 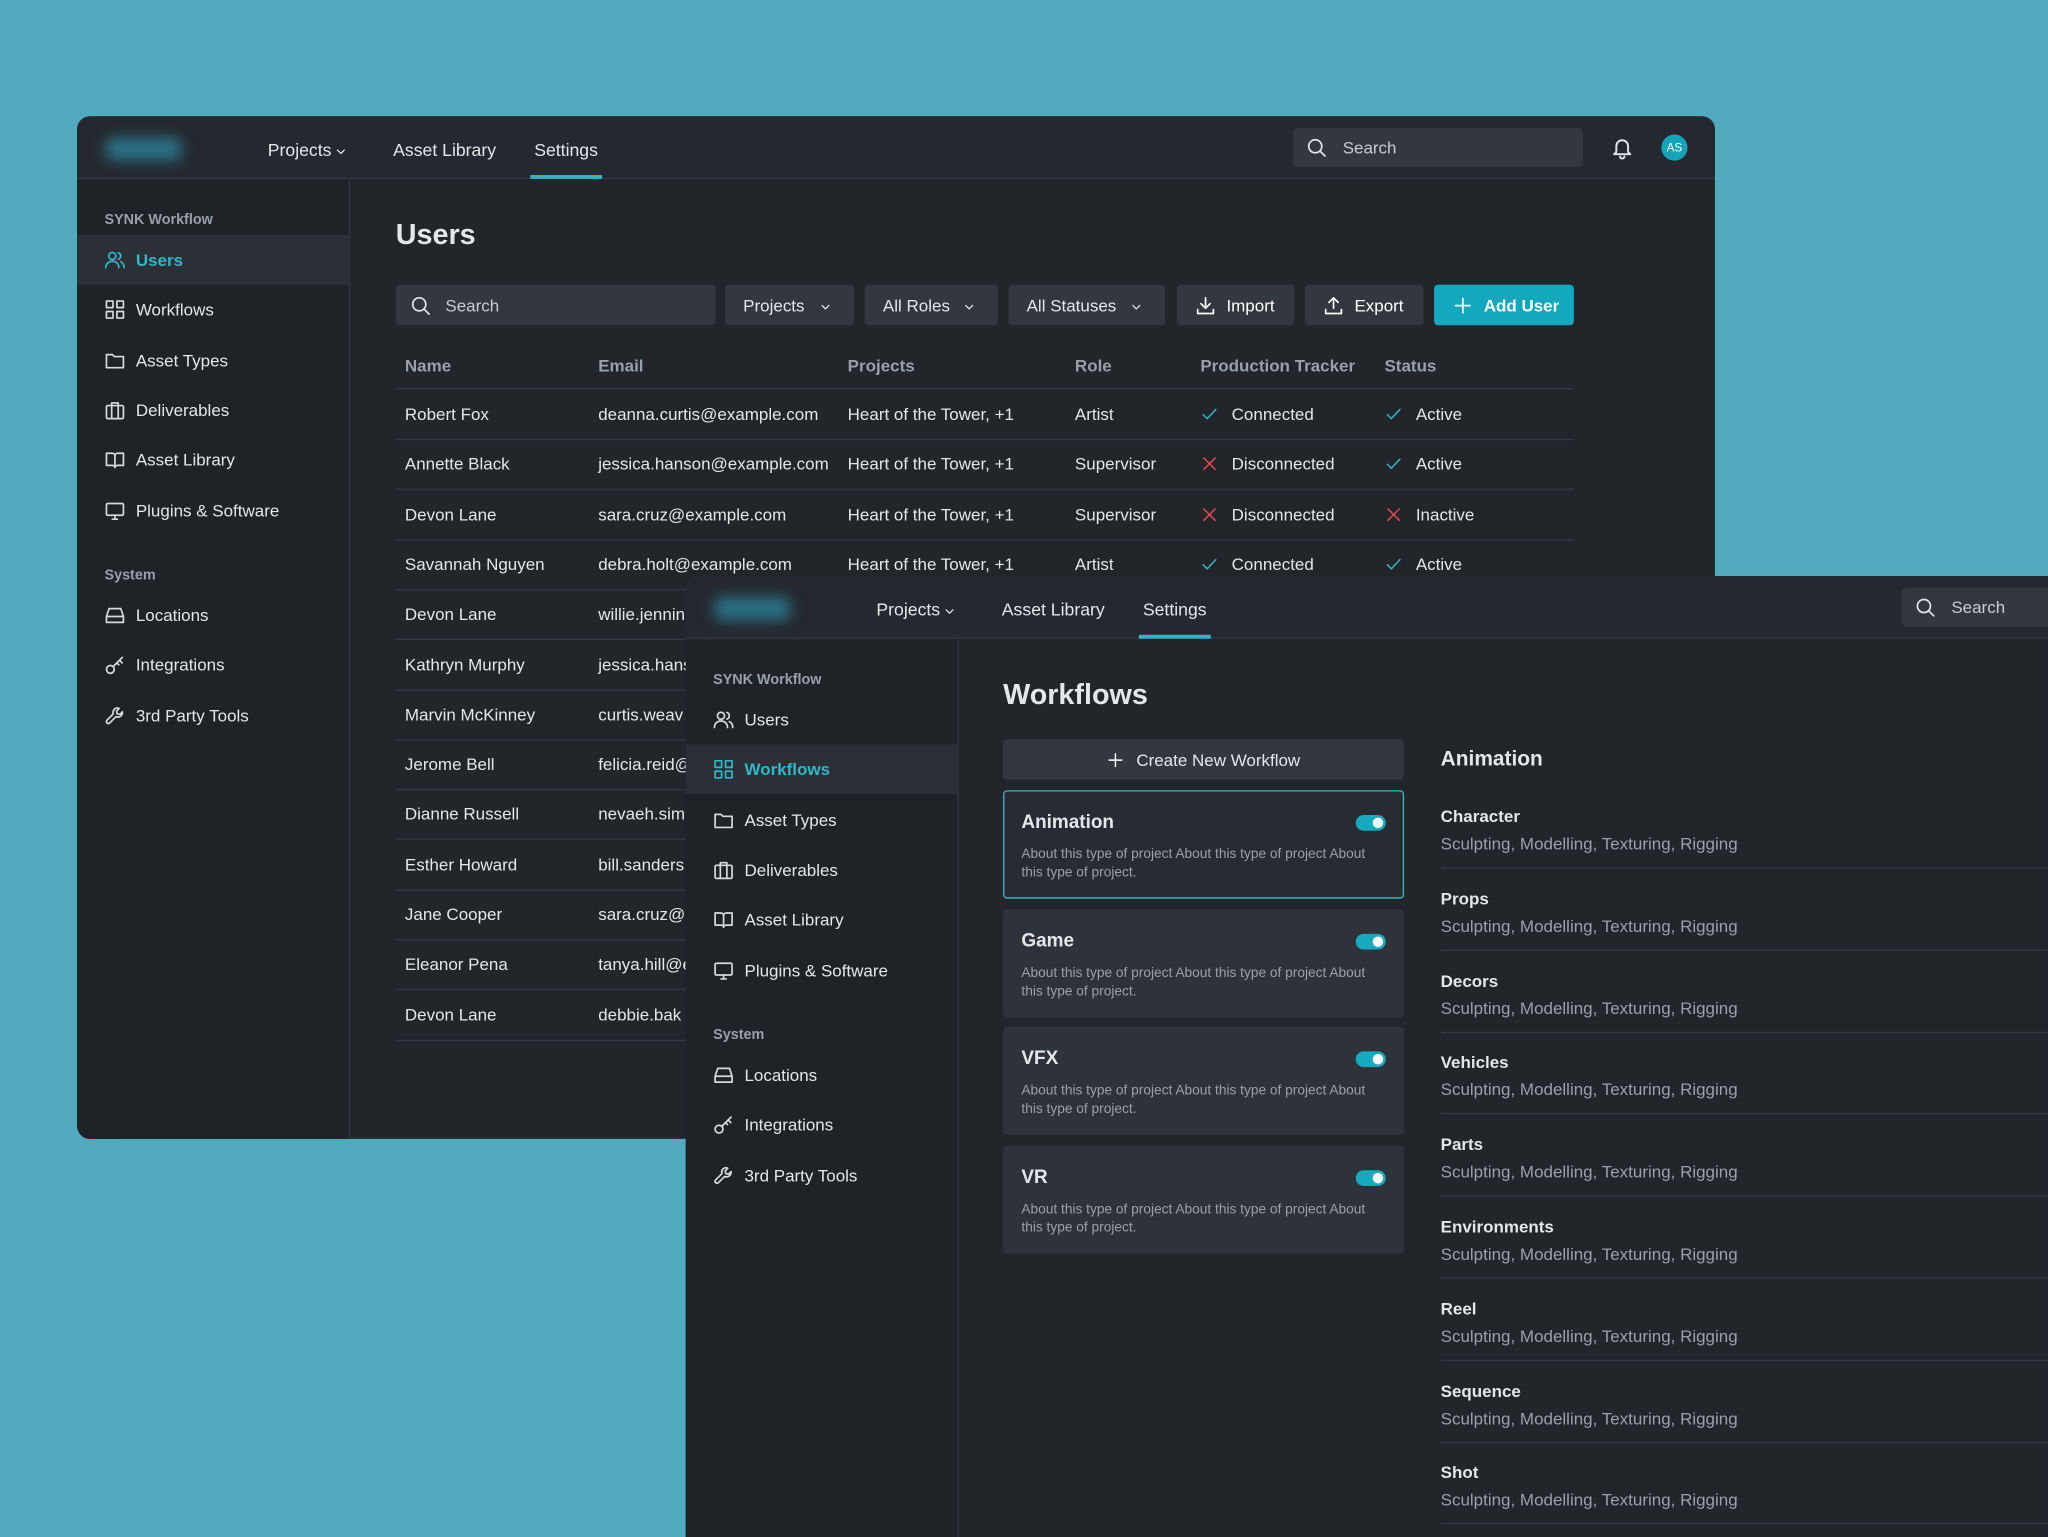 I want to click on avatar: AS, so click(x=1674, y=147).